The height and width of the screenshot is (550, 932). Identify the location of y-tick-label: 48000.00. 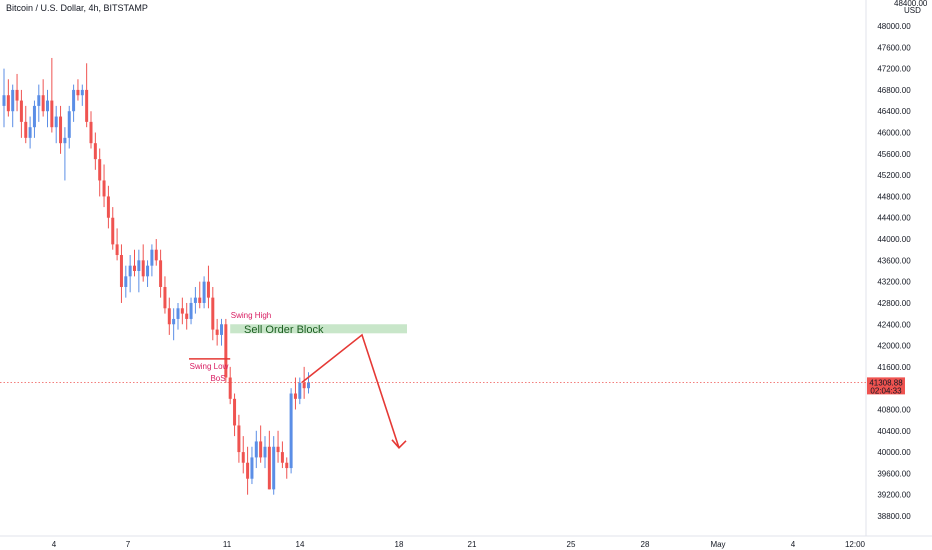
(894, 26).